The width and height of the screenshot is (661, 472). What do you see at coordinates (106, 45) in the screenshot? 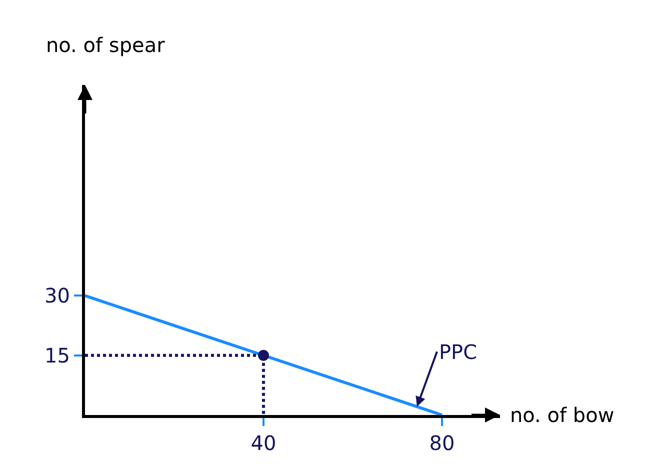
I see `y-axis-title: no. of spear` at bounding box center [106, 45].